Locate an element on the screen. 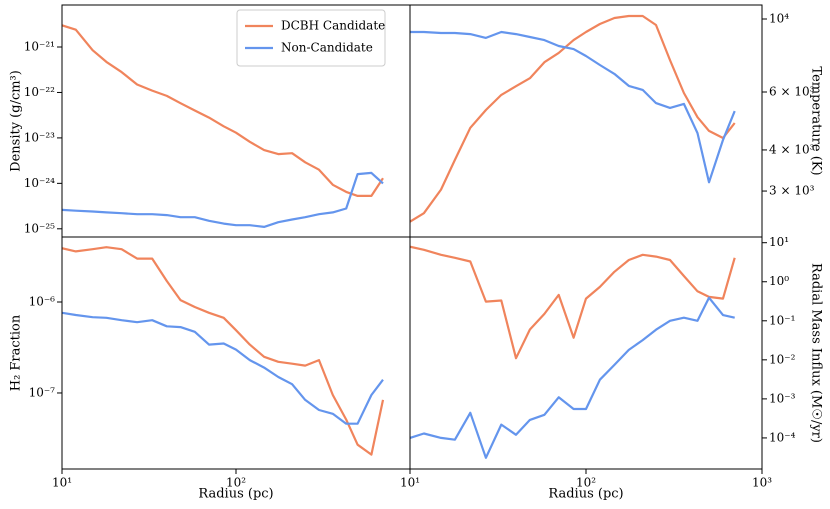 This screenshot has height=509, width=830. y-tick-label: 10⁻¹ is located at coordinates (782, 320).